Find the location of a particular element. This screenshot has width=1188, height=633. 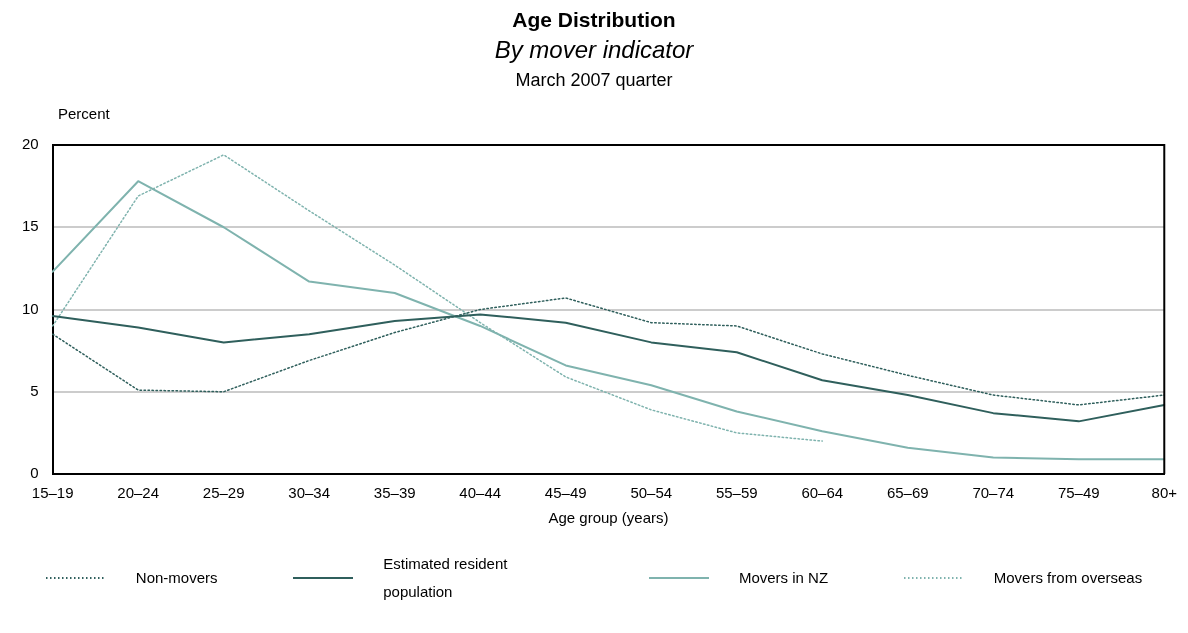

text: March 2007 quarter is located at coordinates (594, 80).